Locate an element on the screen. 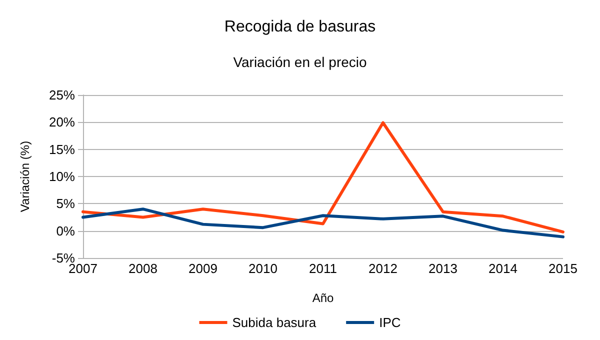 Image resolution: width=600 pixels, height=340 pixels. y-tick-label: 20% is located at coordinates (62, 122).